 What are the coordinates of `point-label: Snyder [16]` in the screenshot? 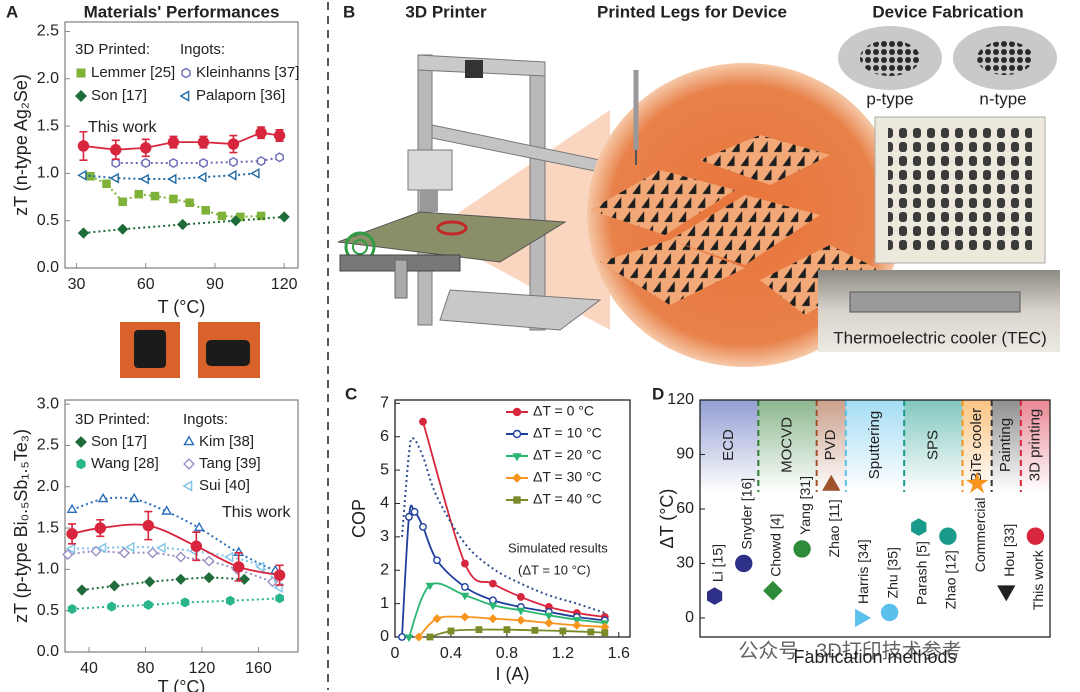 It's located at (746, 514).